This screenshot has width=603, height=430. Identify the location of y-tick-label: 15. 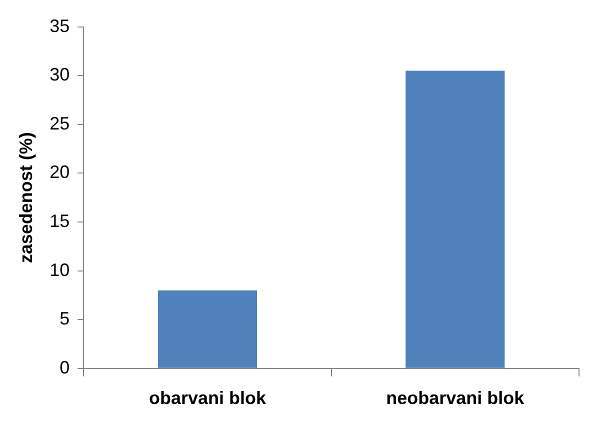
(60, 220).